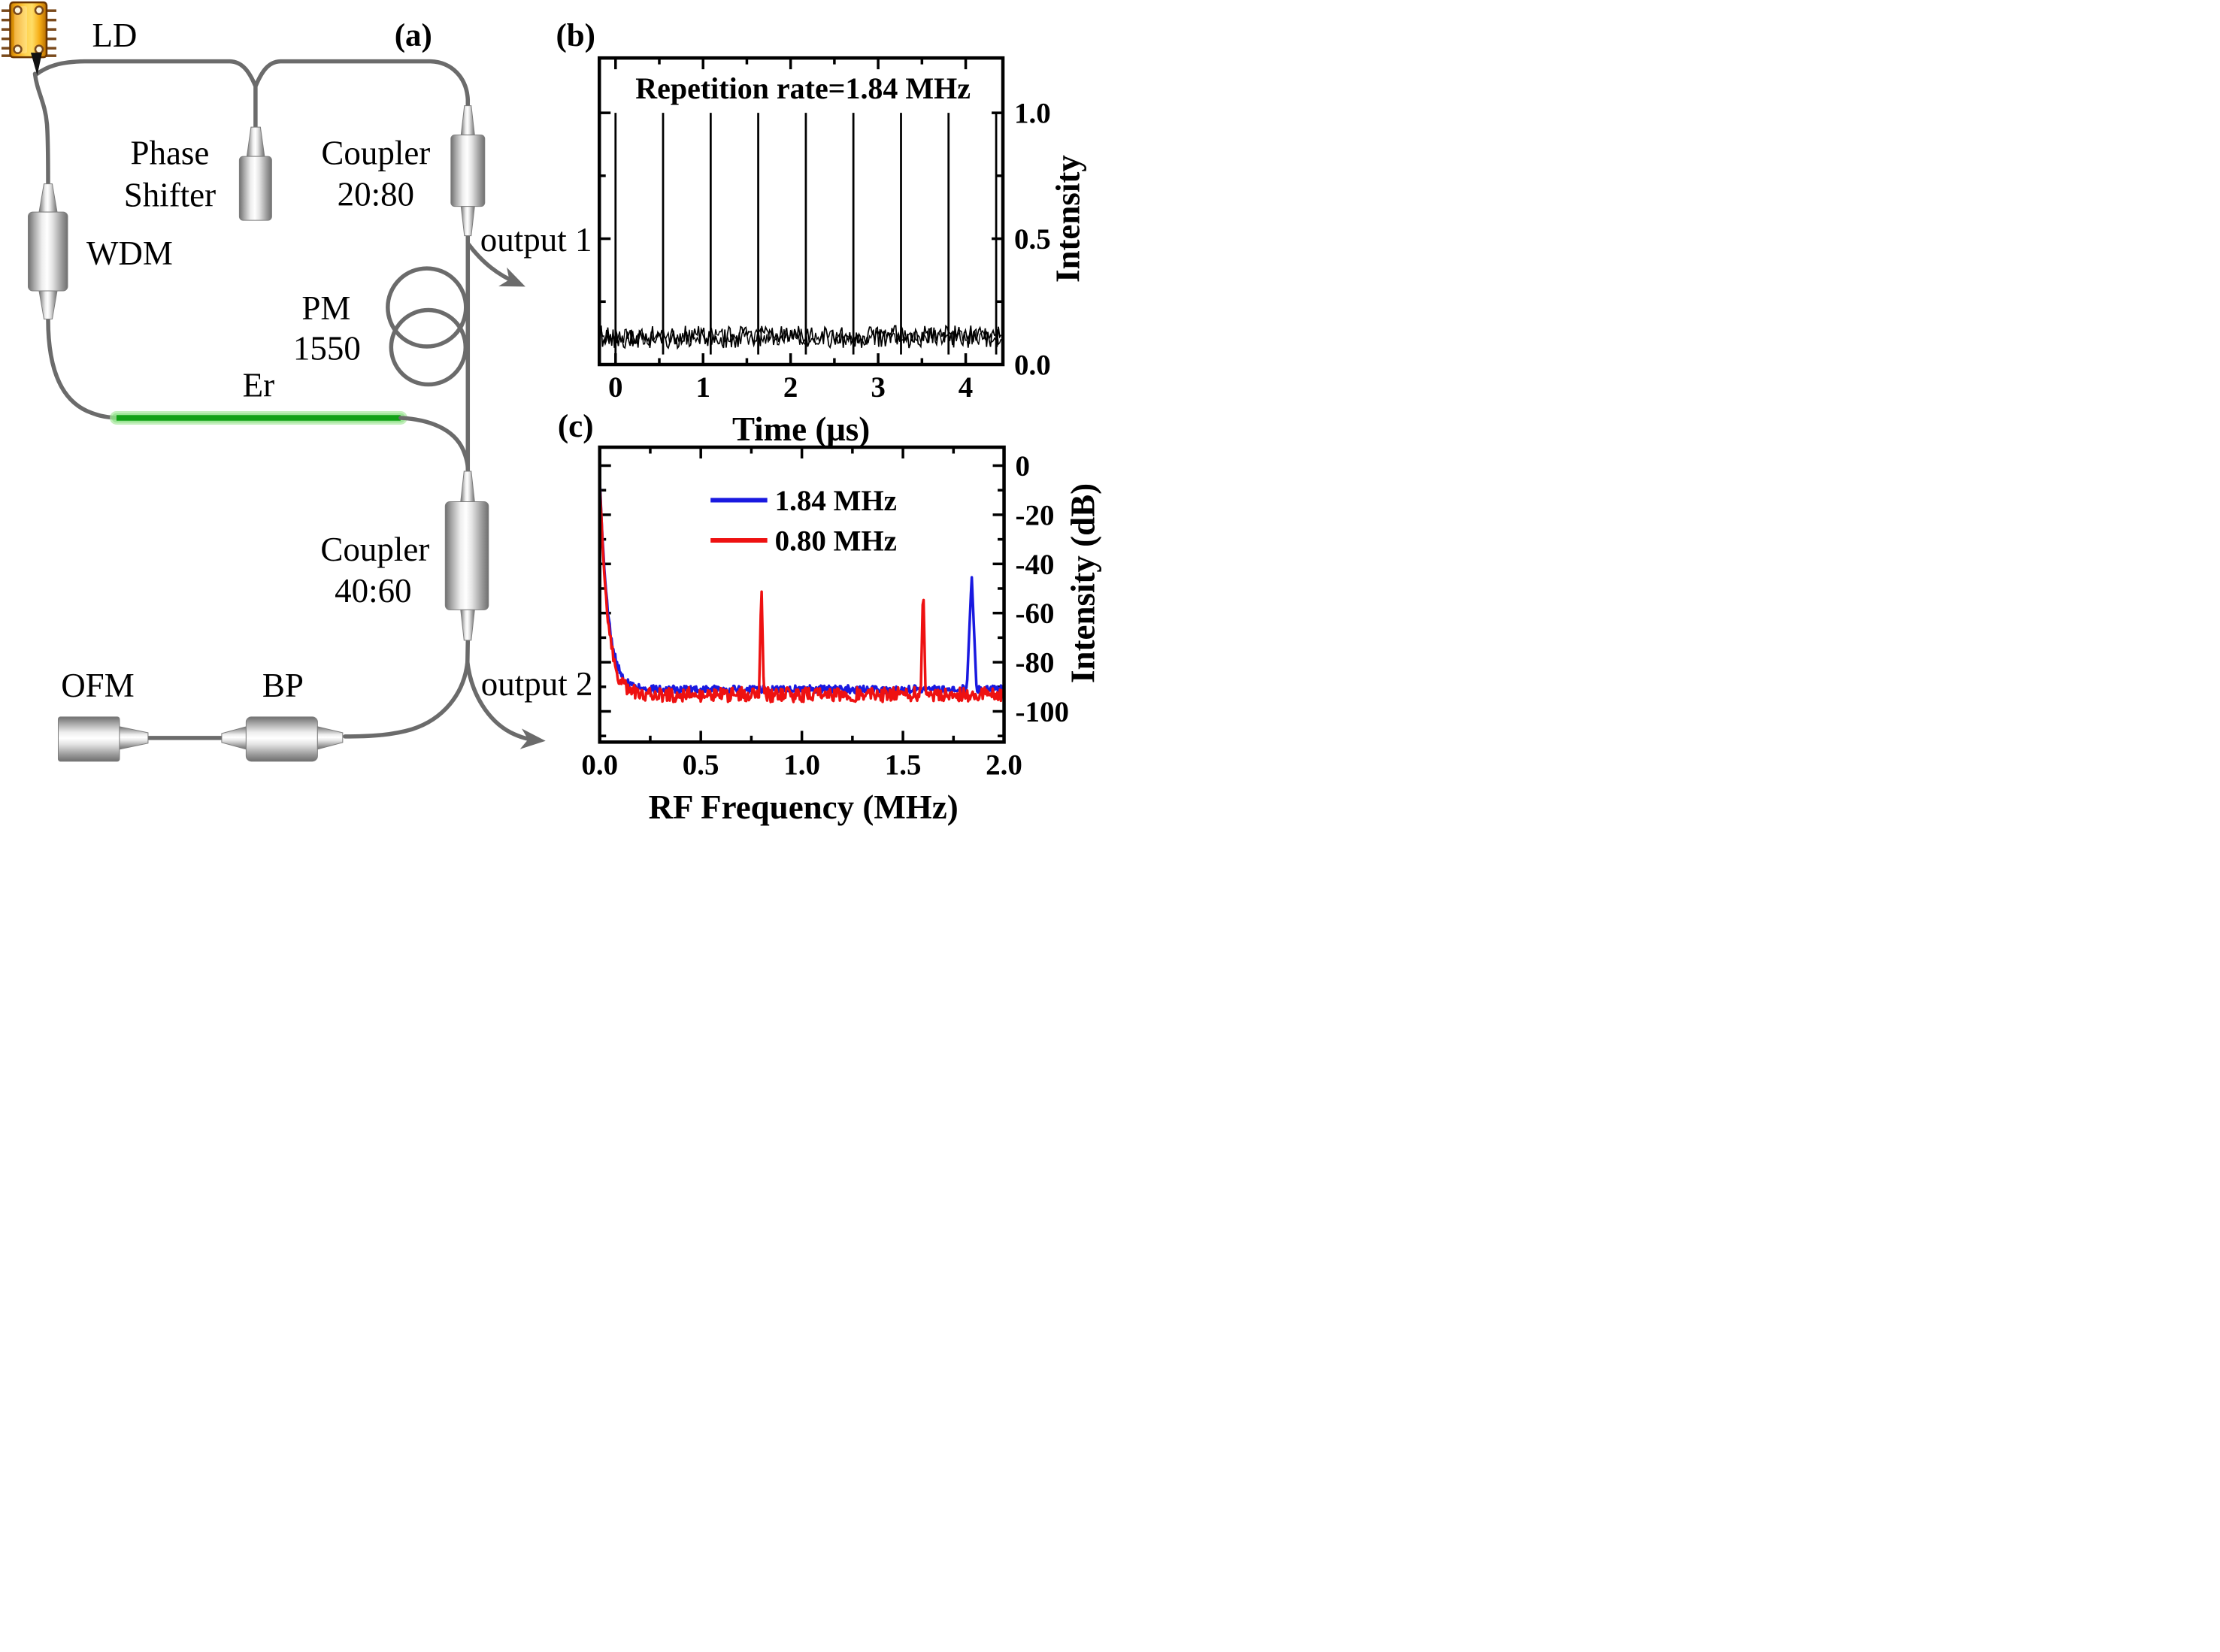 Image resolution: width=2220 pixels, height=1652 pixels. Describe the element at coordinates (28, 30) in the screenshot. I see `ld-body` at that location.